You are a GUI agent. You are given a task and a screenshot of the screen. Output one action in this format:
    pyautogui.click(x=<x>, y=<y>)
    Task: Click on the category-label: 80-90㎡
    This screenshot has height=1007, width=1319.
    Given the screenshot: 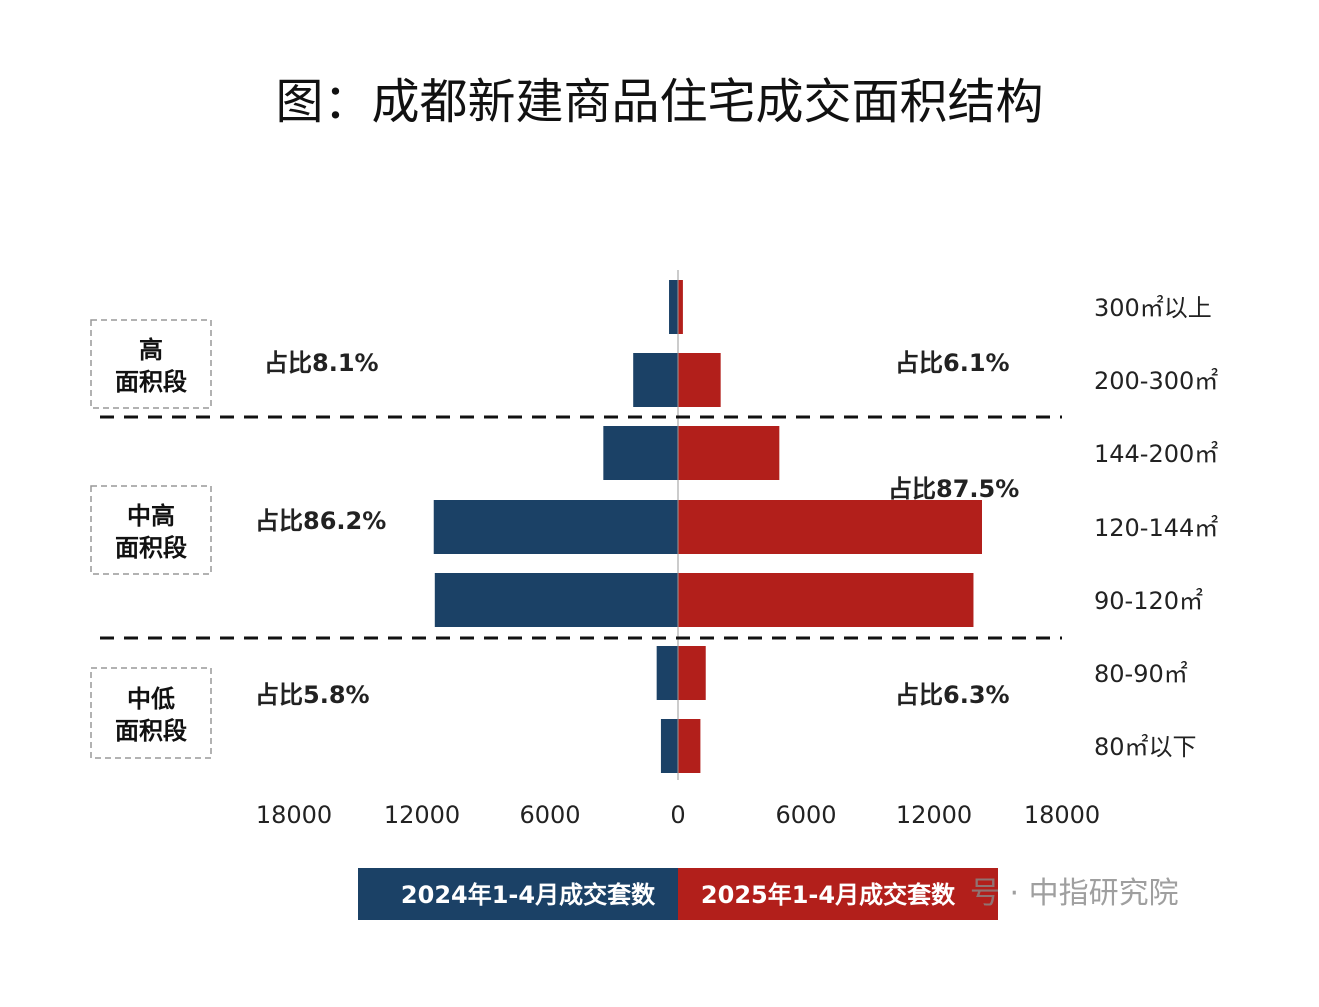 What is the action you would take?
    pyautogui.click(x=1141, y=674)
    